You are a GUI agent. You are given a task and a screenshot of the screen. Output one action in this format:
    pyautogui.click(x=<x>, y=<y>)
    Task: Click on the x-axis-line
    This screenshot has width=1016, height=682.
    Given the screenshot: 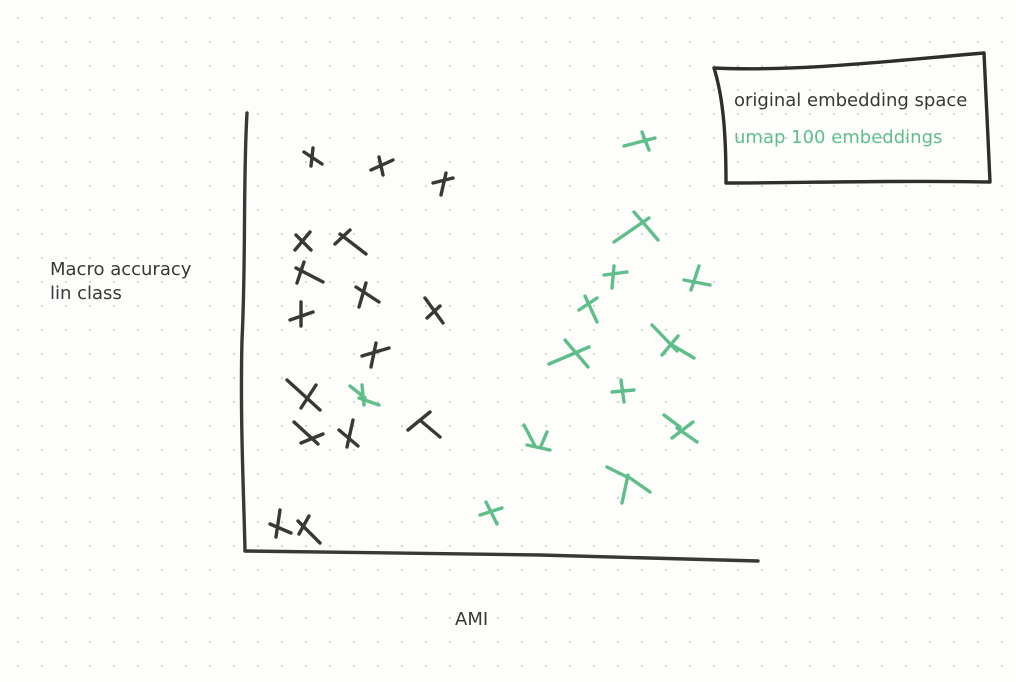 What is the action you would take?
    pyautogui.click(x=501, y=556)
    